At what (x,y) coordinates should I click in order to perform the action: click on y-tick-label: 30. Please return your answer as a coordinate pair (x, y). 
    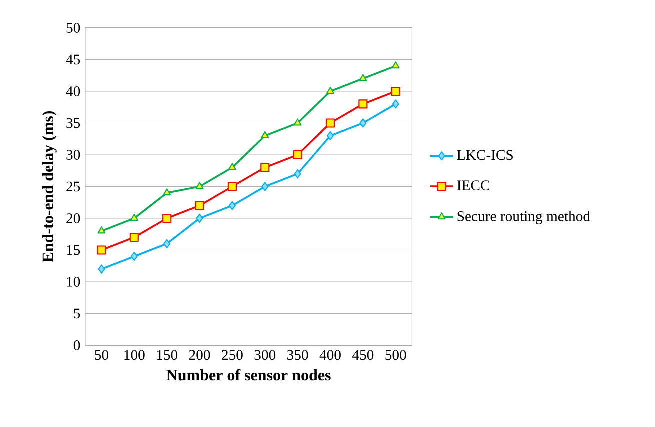
    Looking at the image, I should click on (73, 155).